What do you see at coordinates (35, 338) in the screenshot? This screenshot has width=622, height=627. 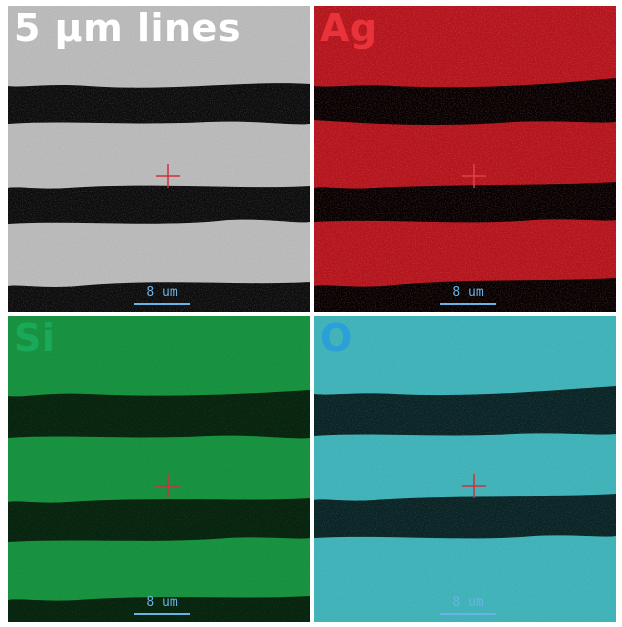 I see `panel-label: Si` at bounding box center [35, 338].